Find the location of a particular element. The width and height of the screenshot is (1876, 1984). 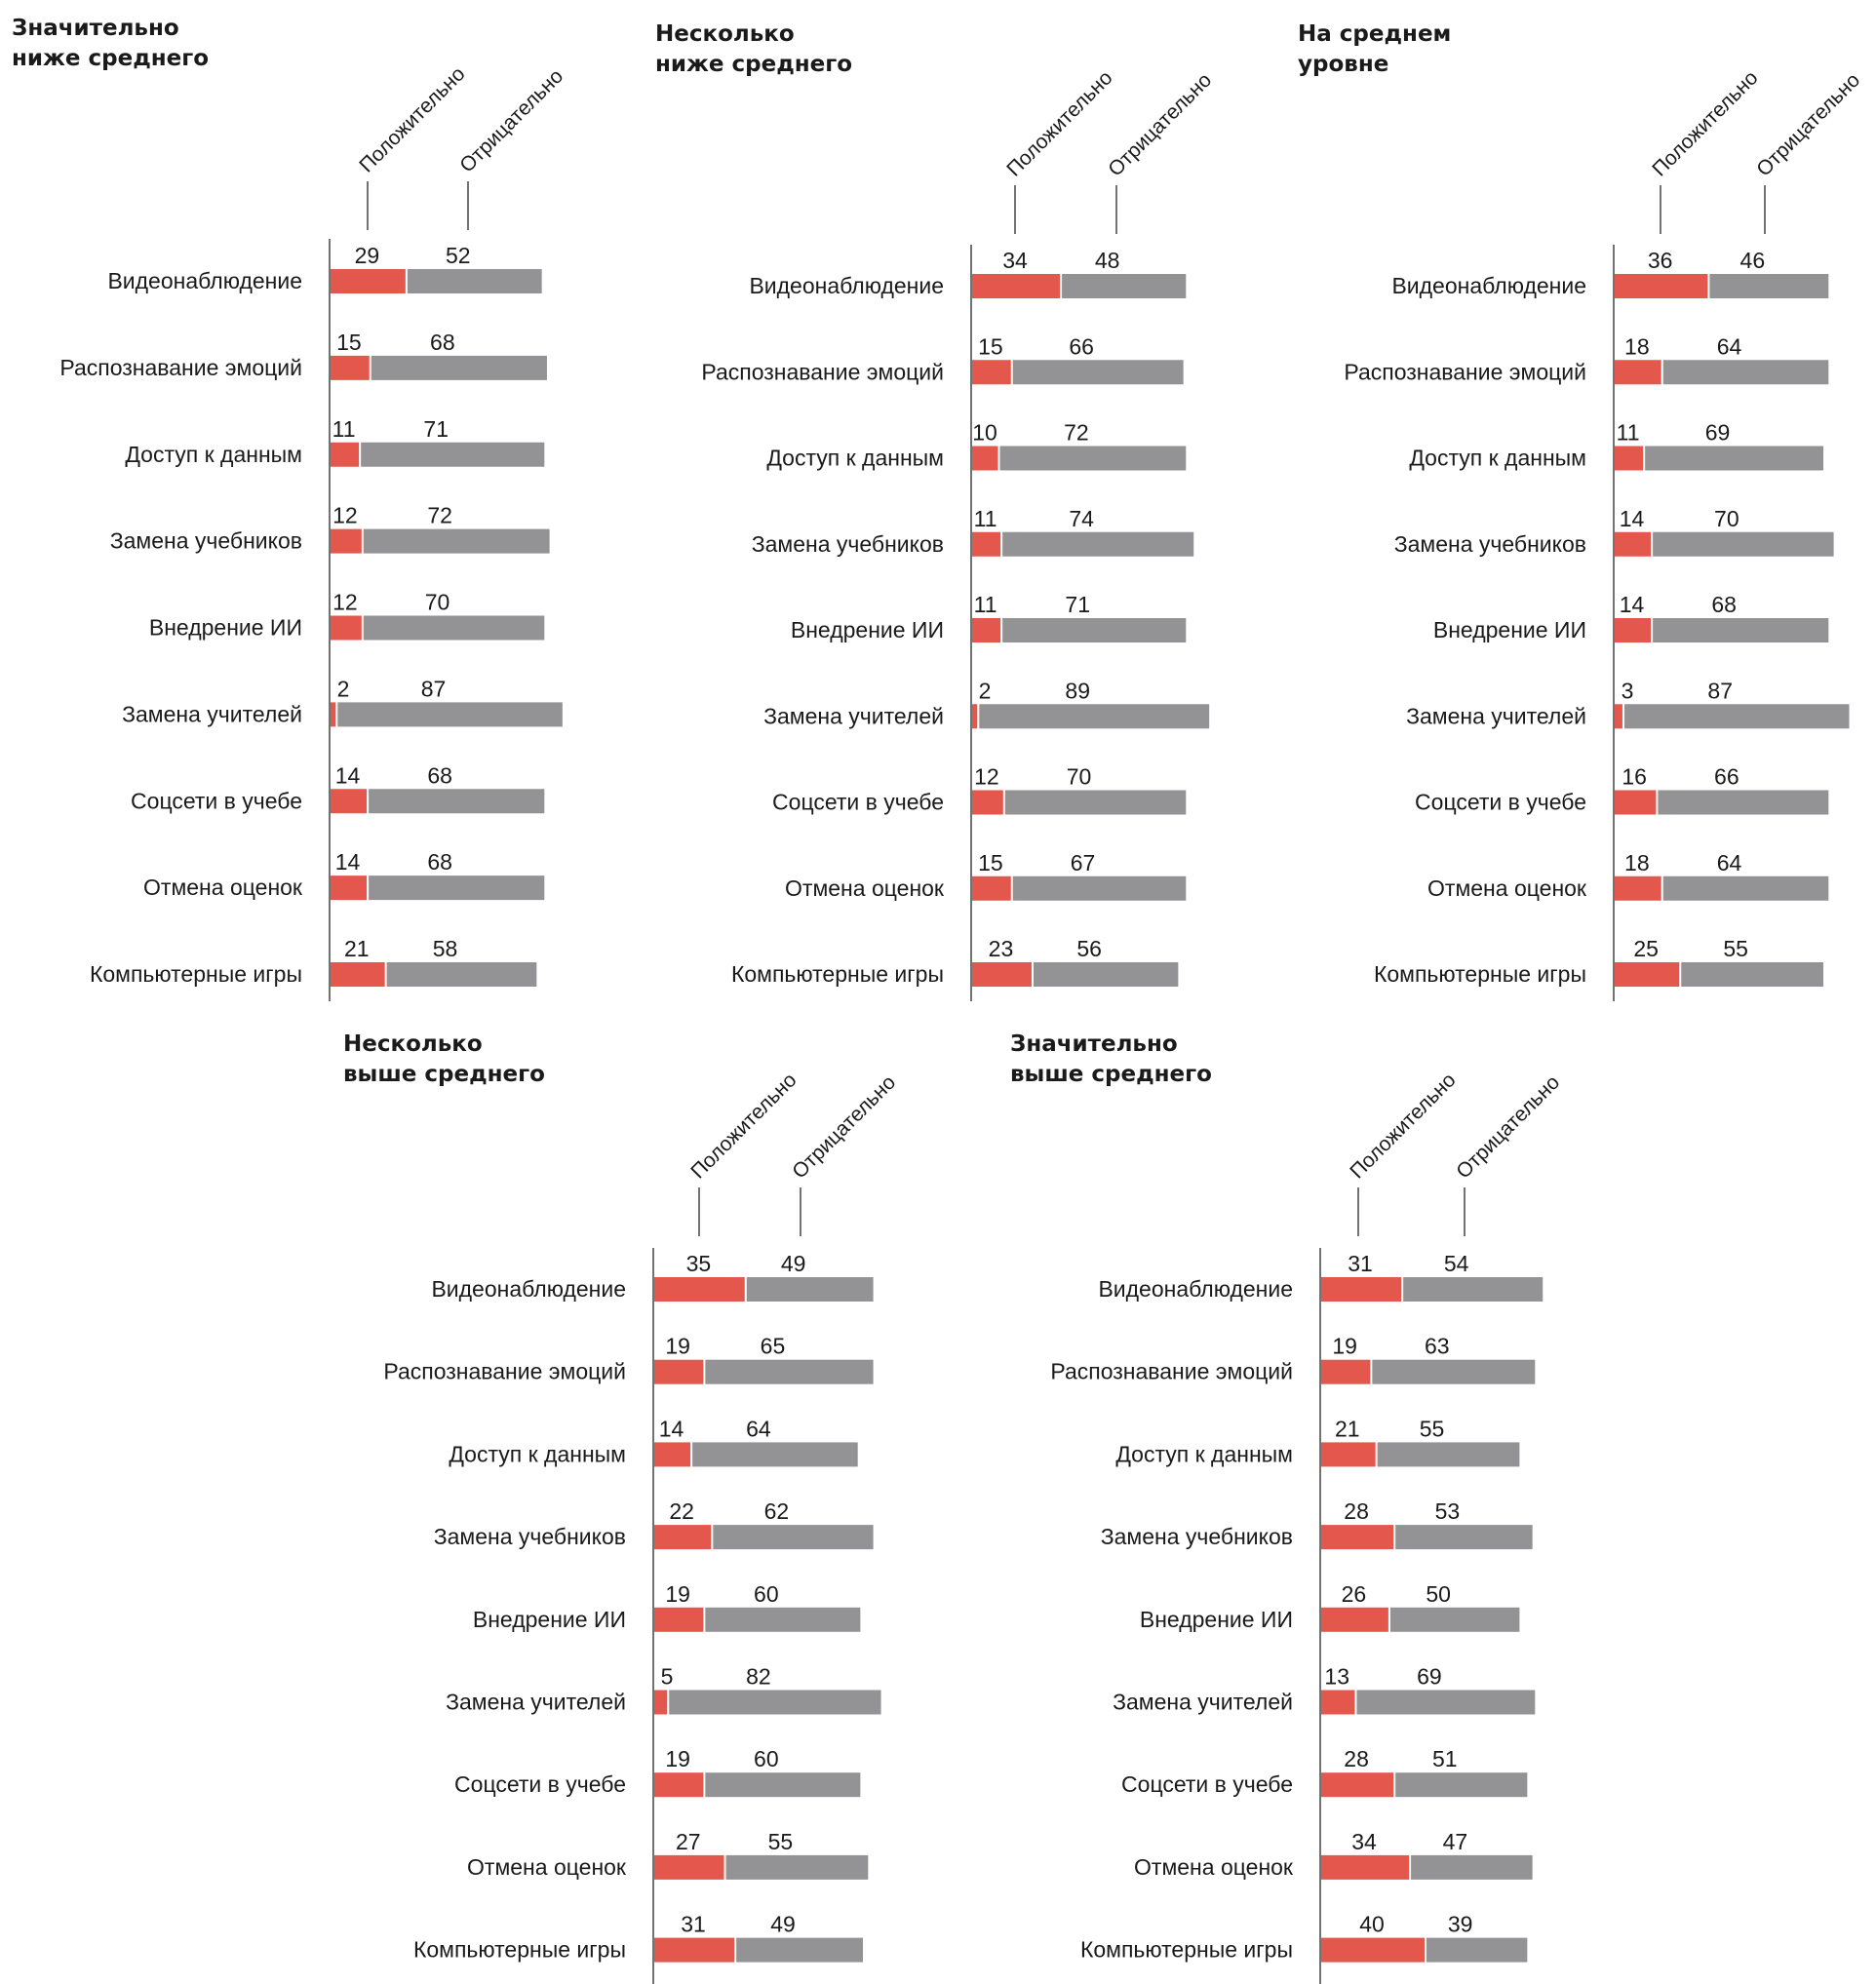

value-label-positive: 35 is located at coordinates (699, 1263).